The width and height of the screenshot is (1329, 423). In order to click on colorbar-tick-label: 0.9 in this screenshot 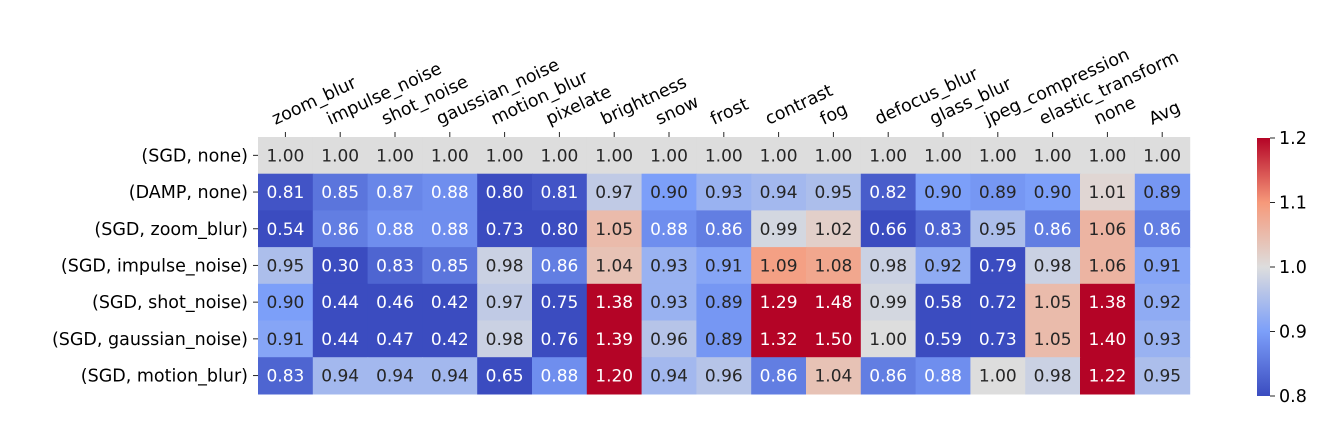, I will do `click(1293, 333)`.